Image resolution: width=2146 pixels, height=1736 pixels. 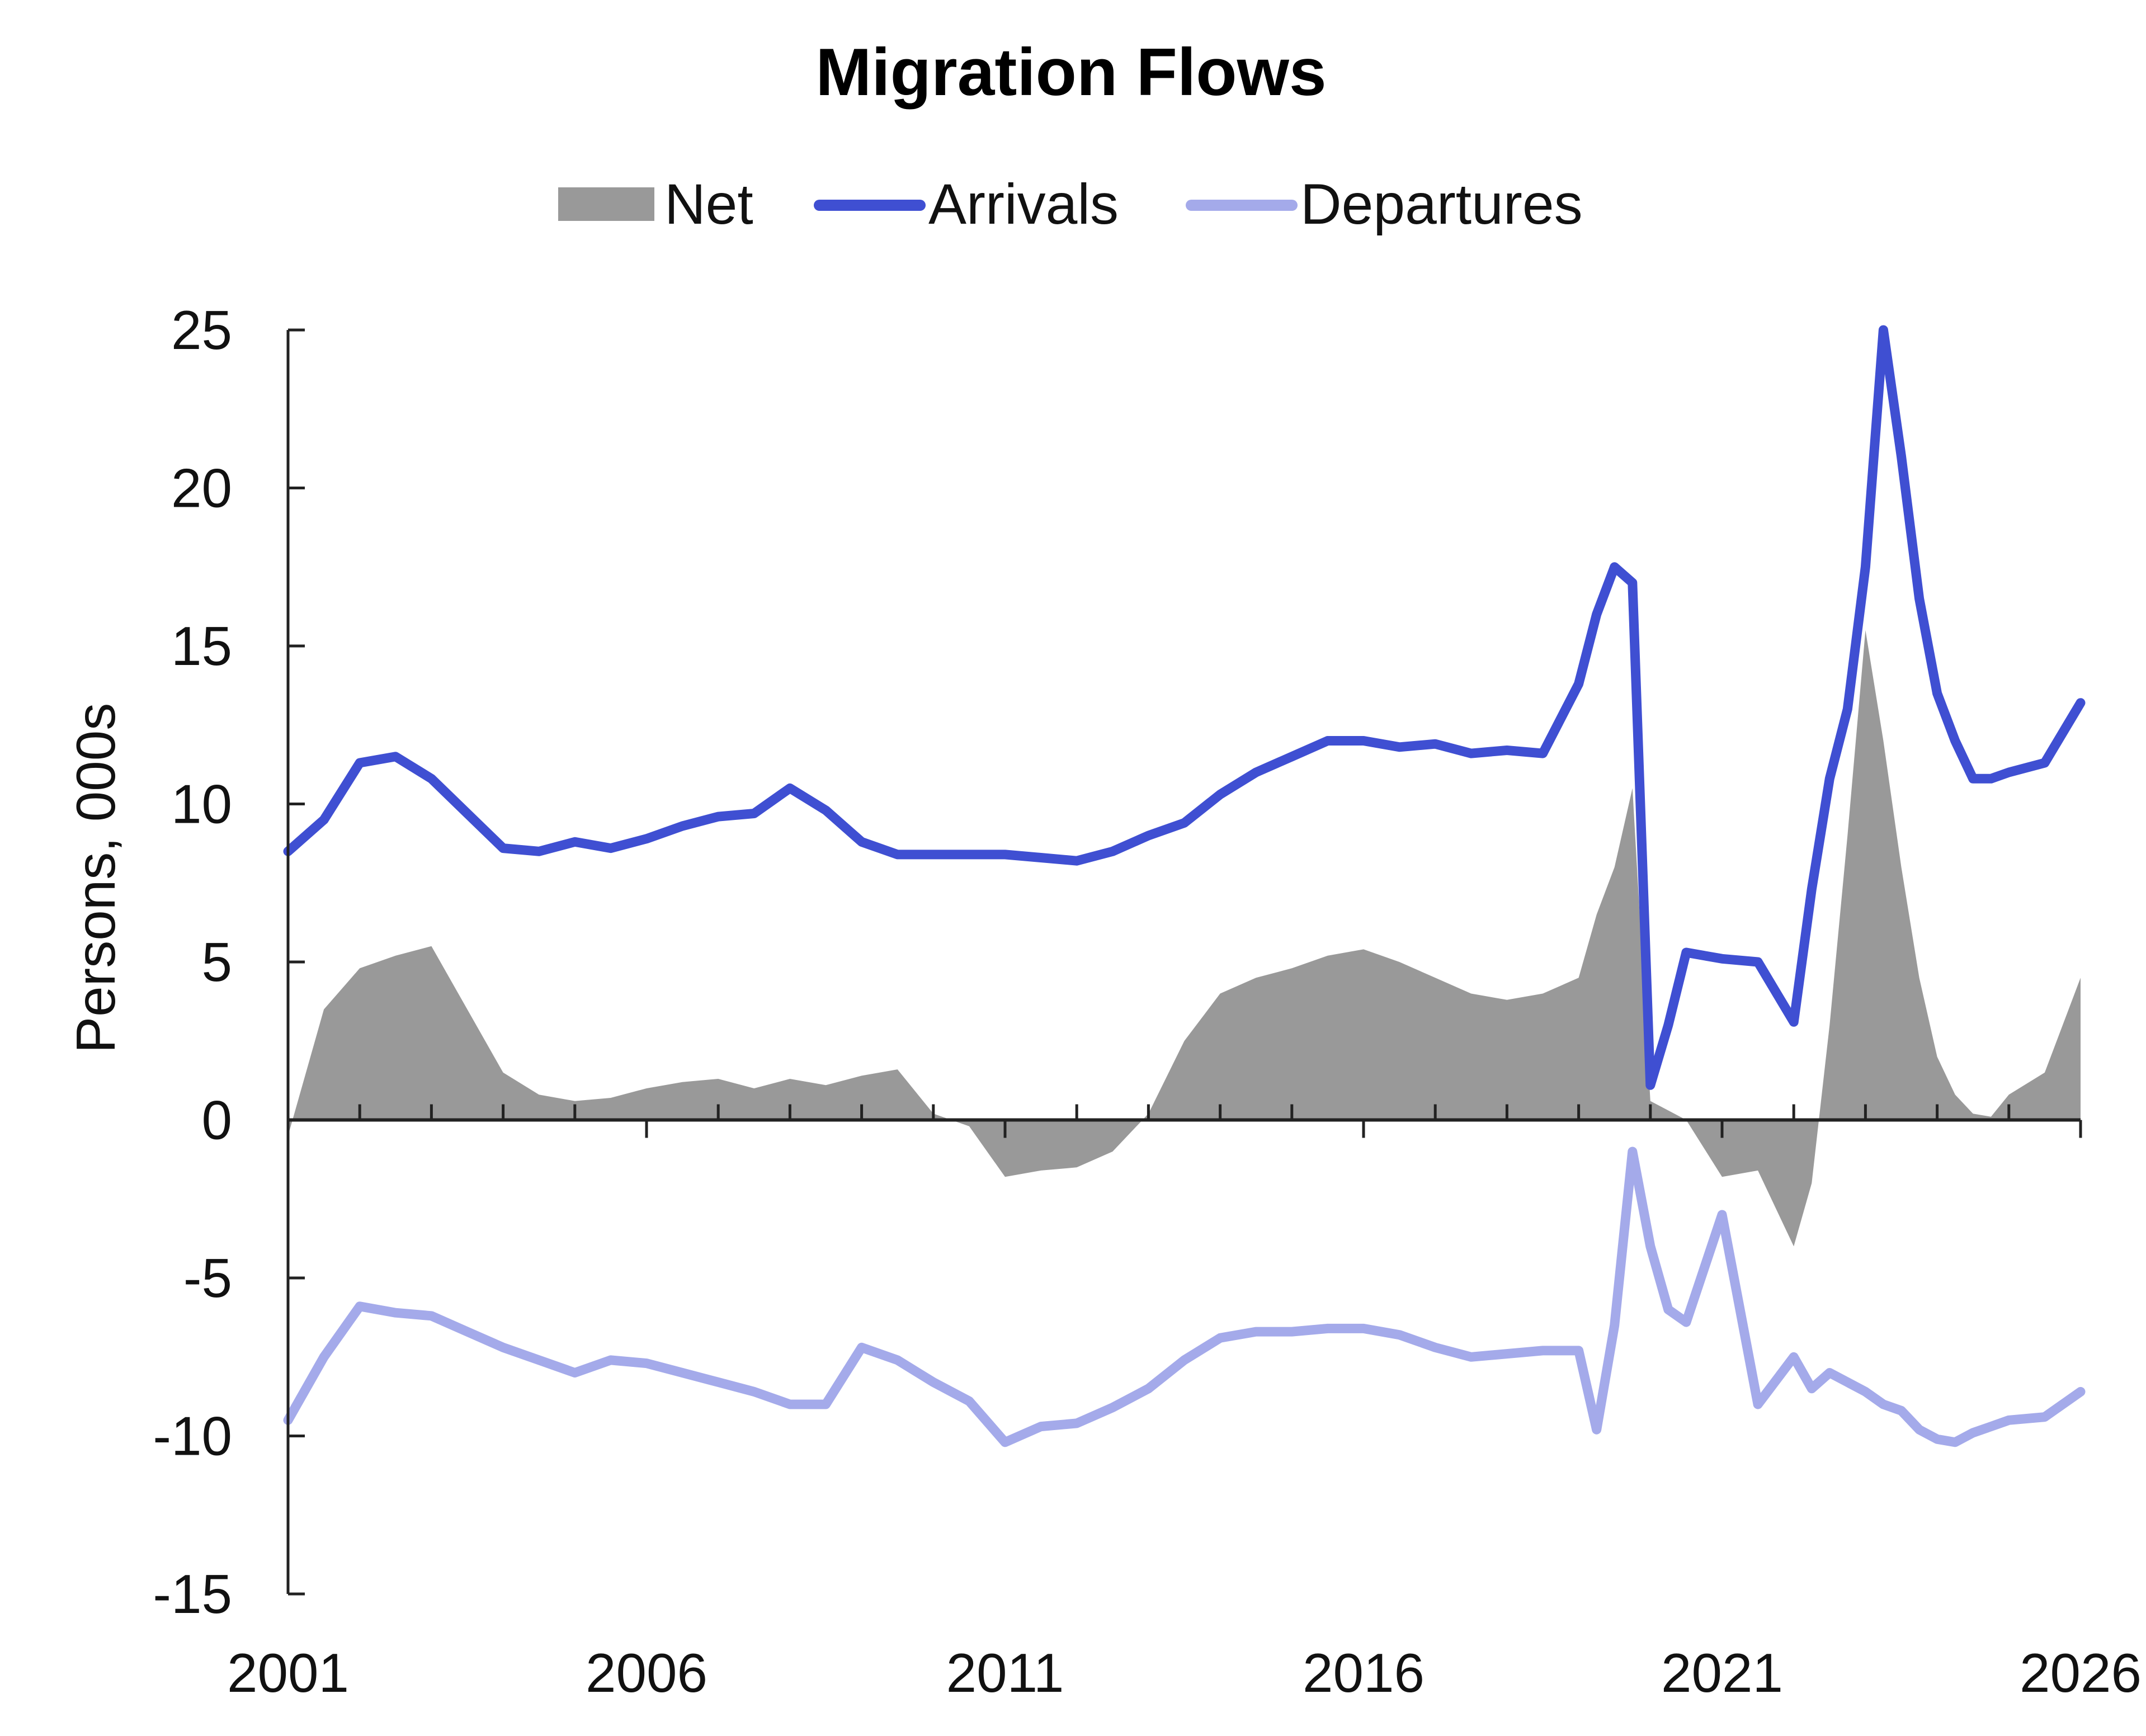 I want to click on y-tick-label: -5, so click(x=207, y=1278).